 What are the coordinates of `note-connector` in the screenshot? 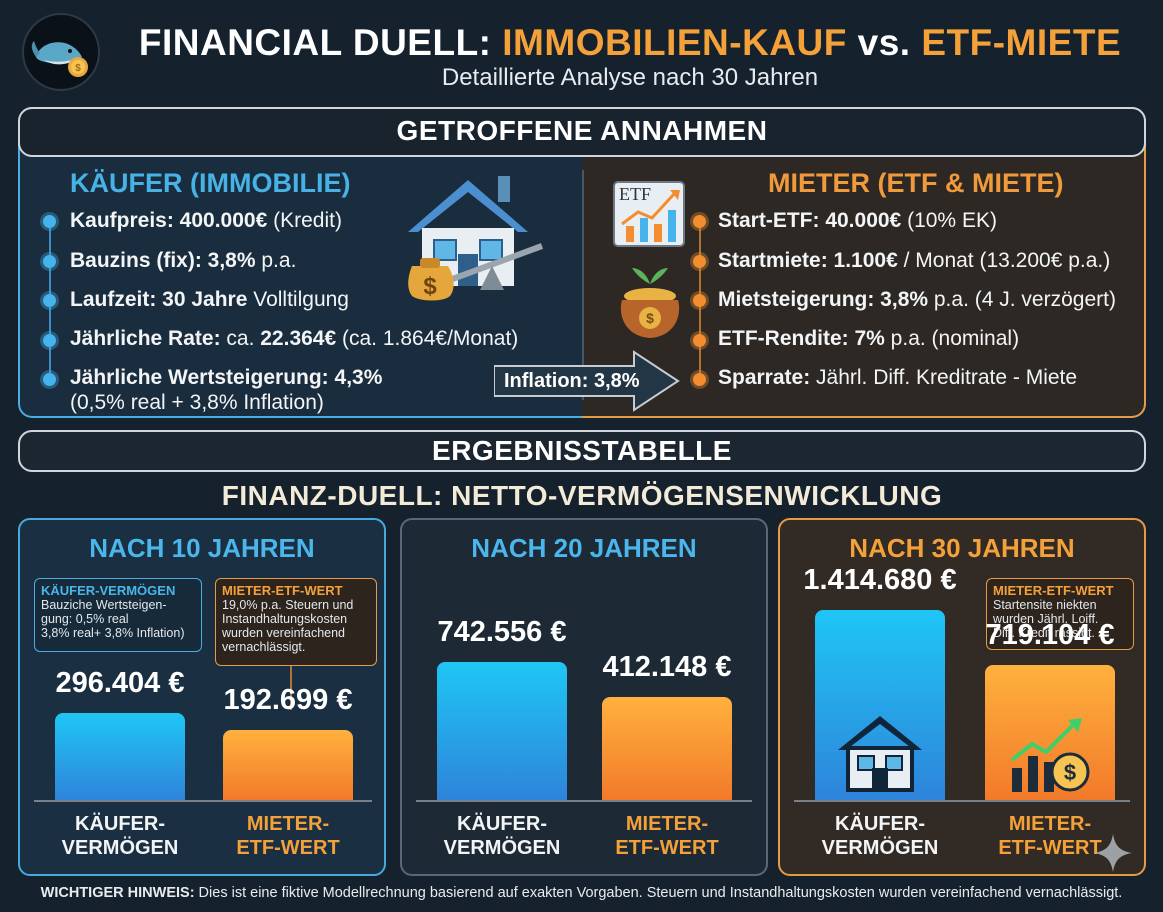 It's located at (291, 688).